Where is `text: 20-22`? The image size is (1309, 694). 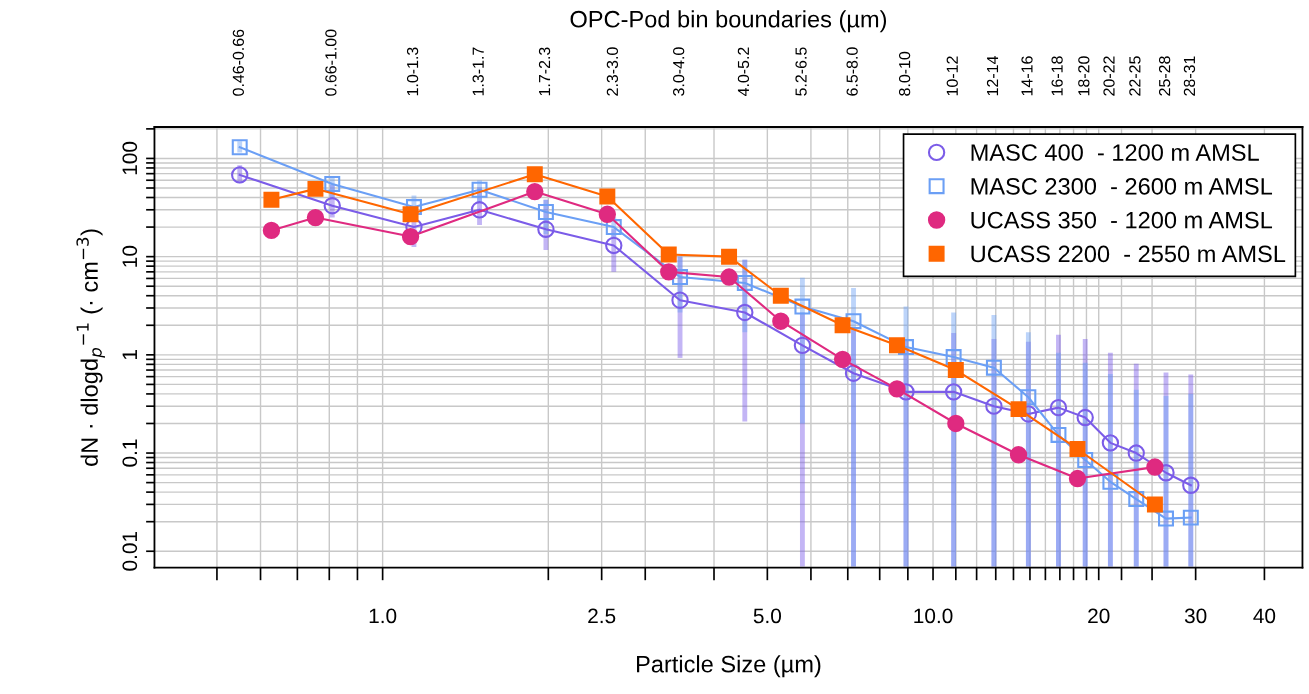
text: 20-22 is located at coordinates (1109, 76).